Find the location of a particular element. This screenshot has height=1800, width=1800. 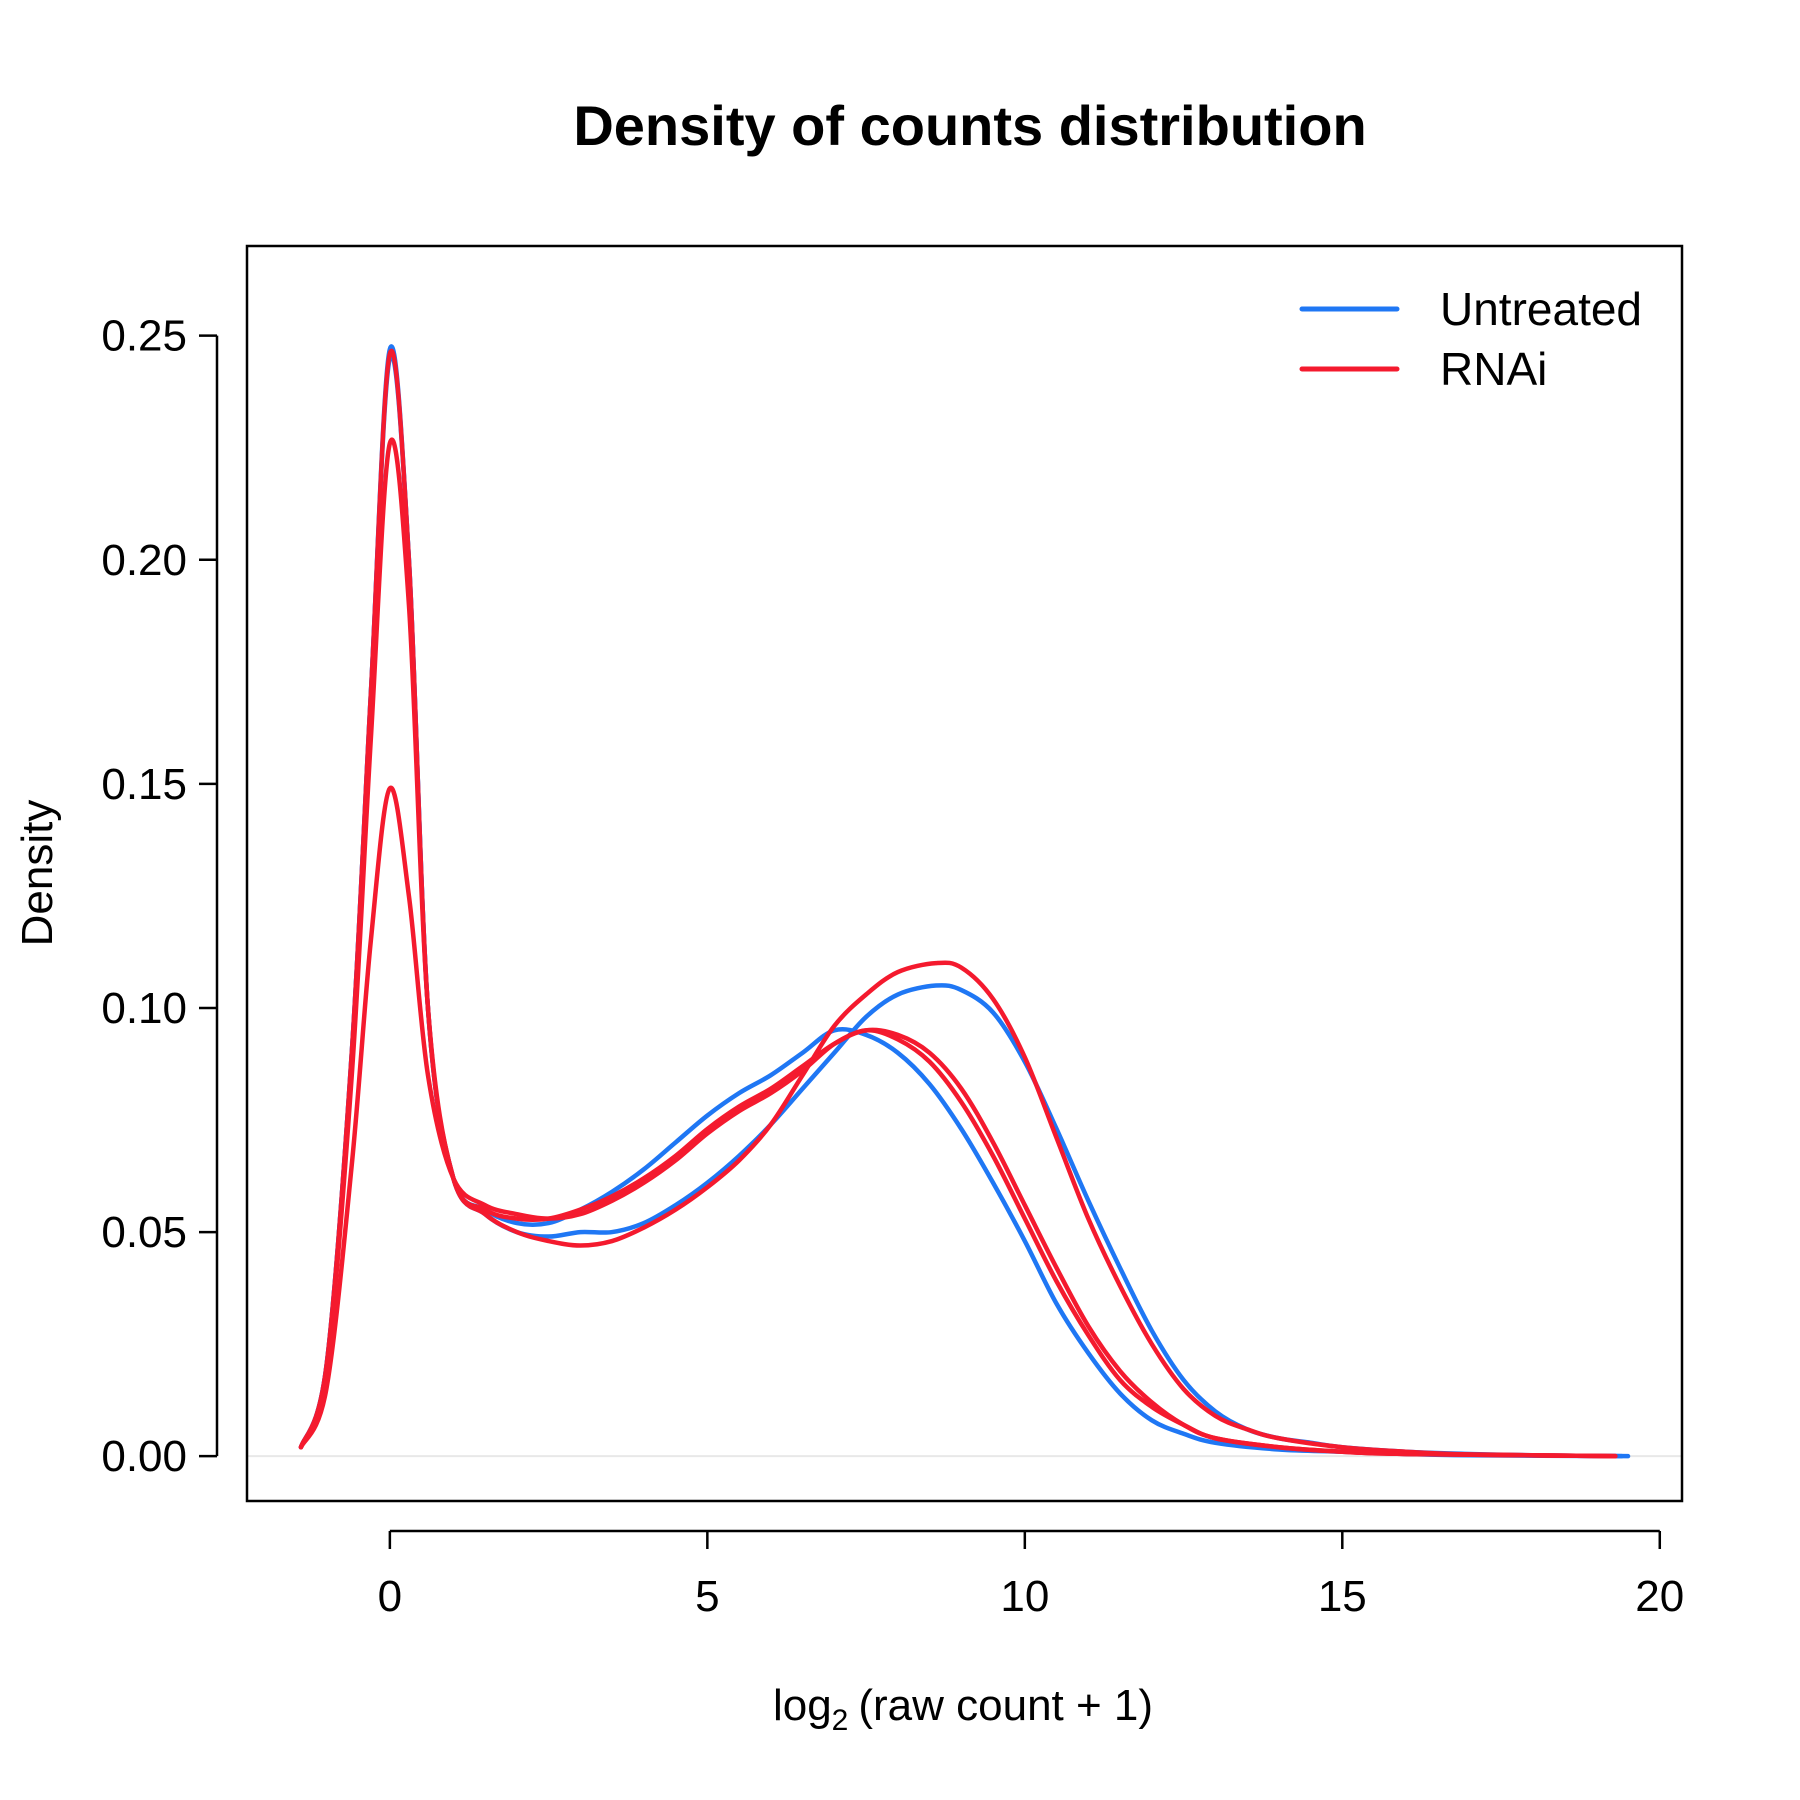

legend: Untreated RNAi is located at coordinates (1470, 339).